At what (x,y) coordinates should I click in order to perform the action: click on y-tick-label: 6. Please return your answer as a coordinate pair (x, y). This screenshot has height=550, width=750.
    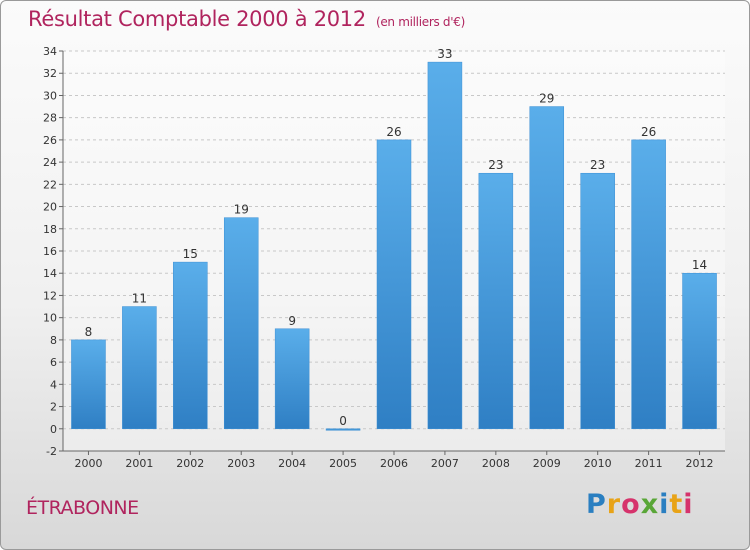
    Looking at the image, I should click on (53, 362).